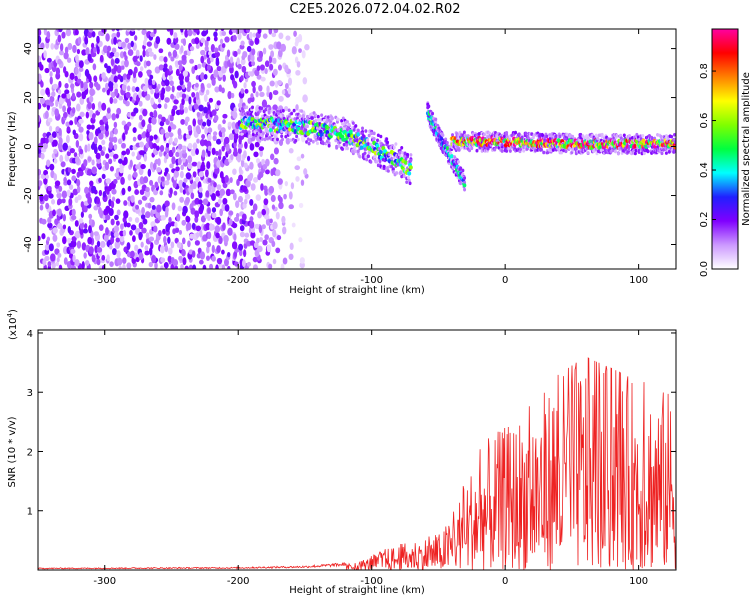 Image resolution: width=750 pixels, height=600 pixels. I want to click on snr-x-tick-label: 100, so click(638, 581).